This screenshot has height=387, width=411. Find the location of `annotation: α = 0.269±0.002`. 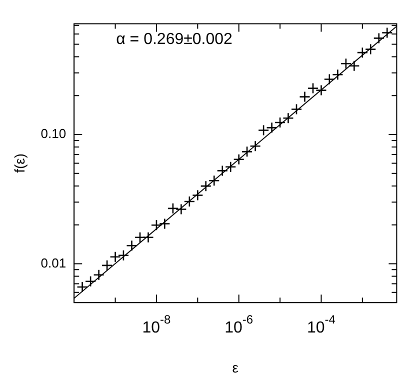

annotation: α = 0.269±0.002 is located at coordinates (174, 39).